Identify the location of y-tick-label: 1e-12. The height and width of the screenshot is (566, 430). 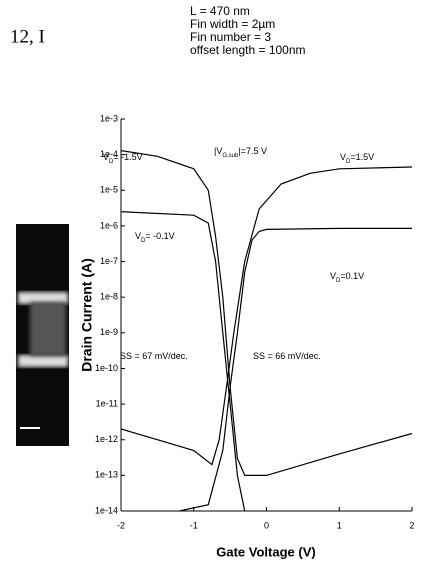
(106, 439).